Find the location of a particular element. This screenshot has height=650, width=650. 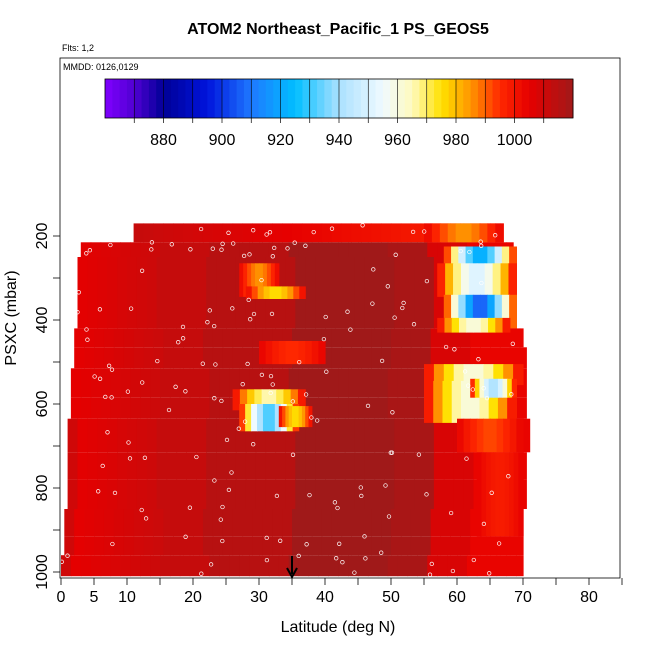

y-tick-label: 400 is located at coordinates (42, 320).